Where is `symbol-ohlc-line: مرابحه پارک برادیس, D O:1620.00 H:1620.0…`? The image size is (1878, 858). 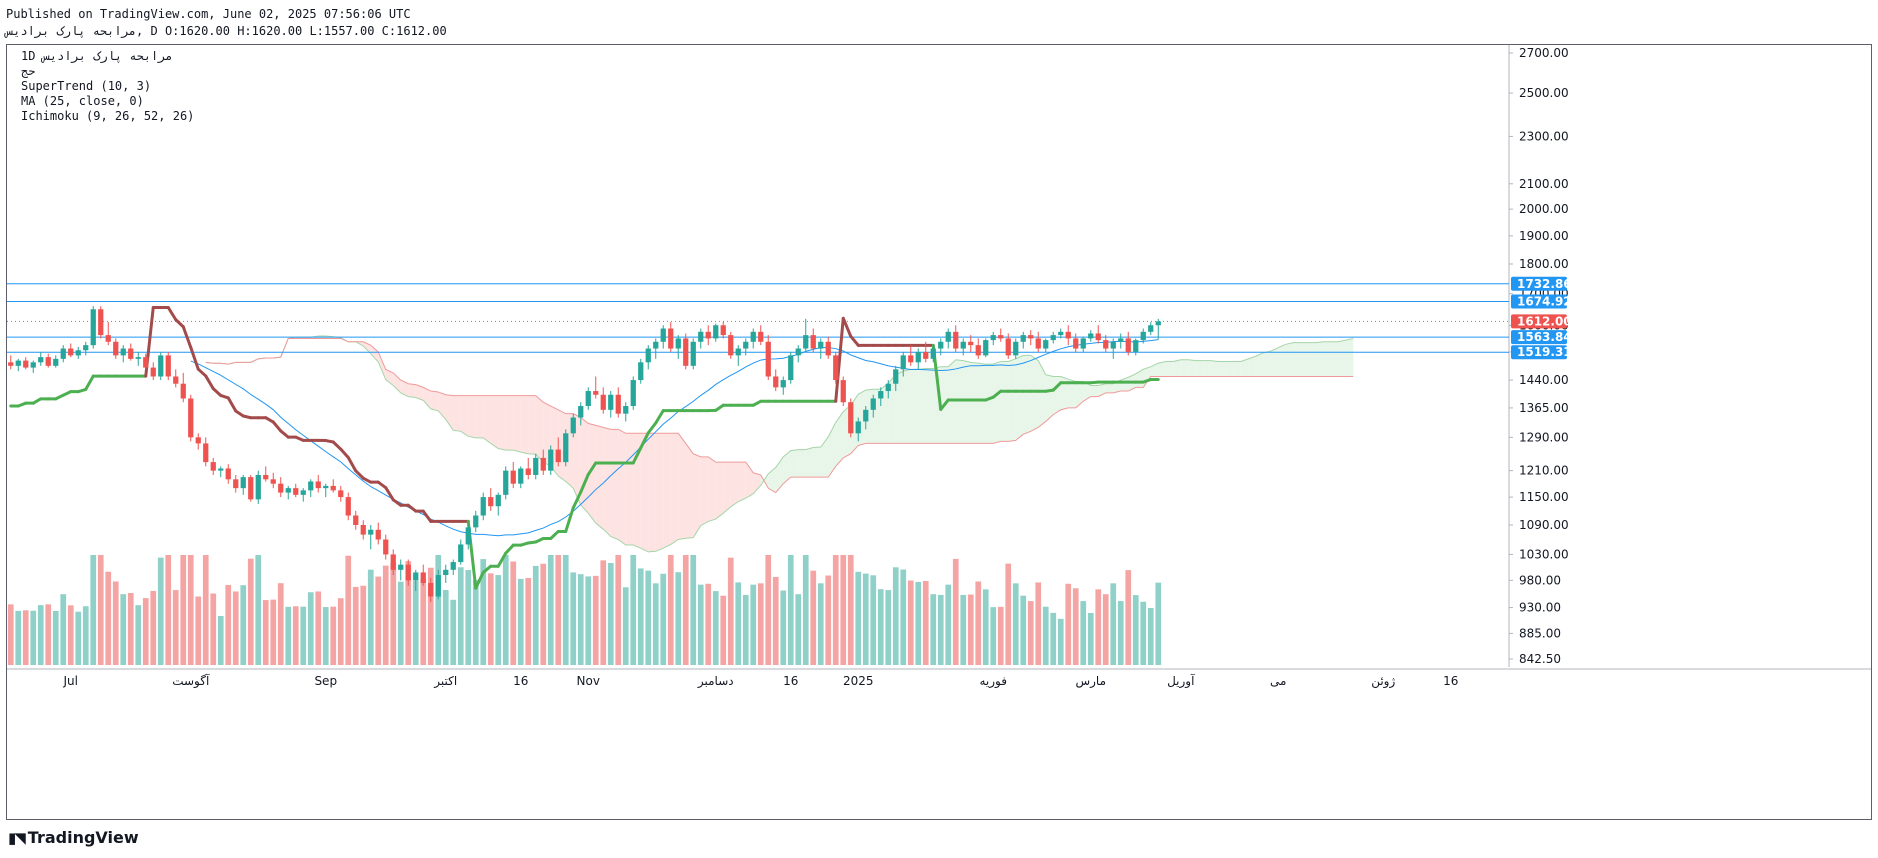
symbol-ohlc-line: مرابحه پارک برادیس, D O:1620.00 H:1620.0… is located at coordinates (226, 31).